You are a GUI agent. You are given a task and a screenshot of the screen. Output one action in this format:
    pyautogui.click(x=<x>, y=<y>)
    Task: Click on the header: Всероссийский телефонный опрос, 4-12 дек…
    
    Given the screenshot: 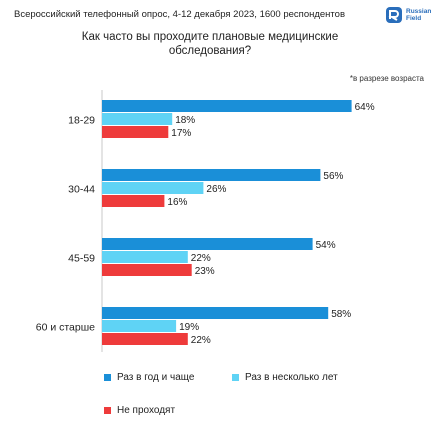 What is the action you would take?
    pyautogui.click(x=219, y=15)
    